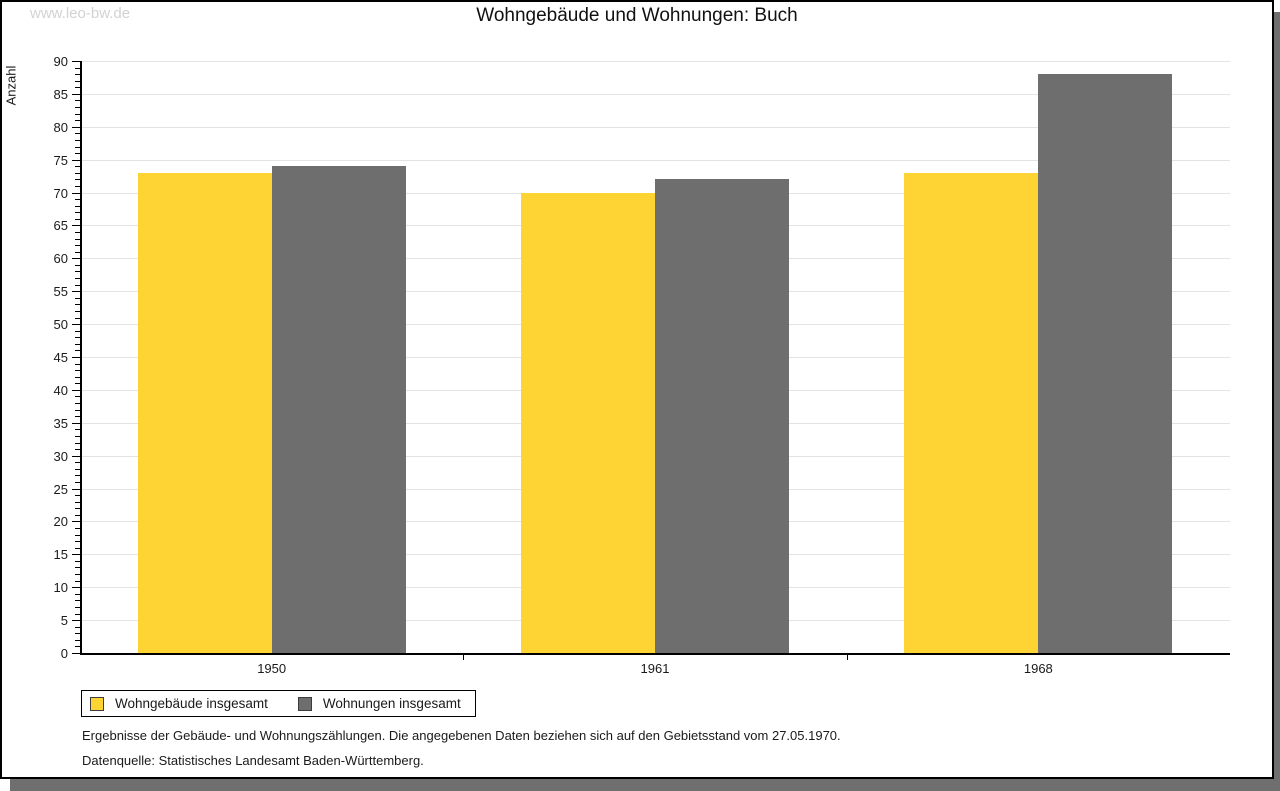 The image size is (1280, 791). What do you see at coordinates (204, 412) in the screenshot?
I see `bar-1950-series1` at bounding box center [204, 412].